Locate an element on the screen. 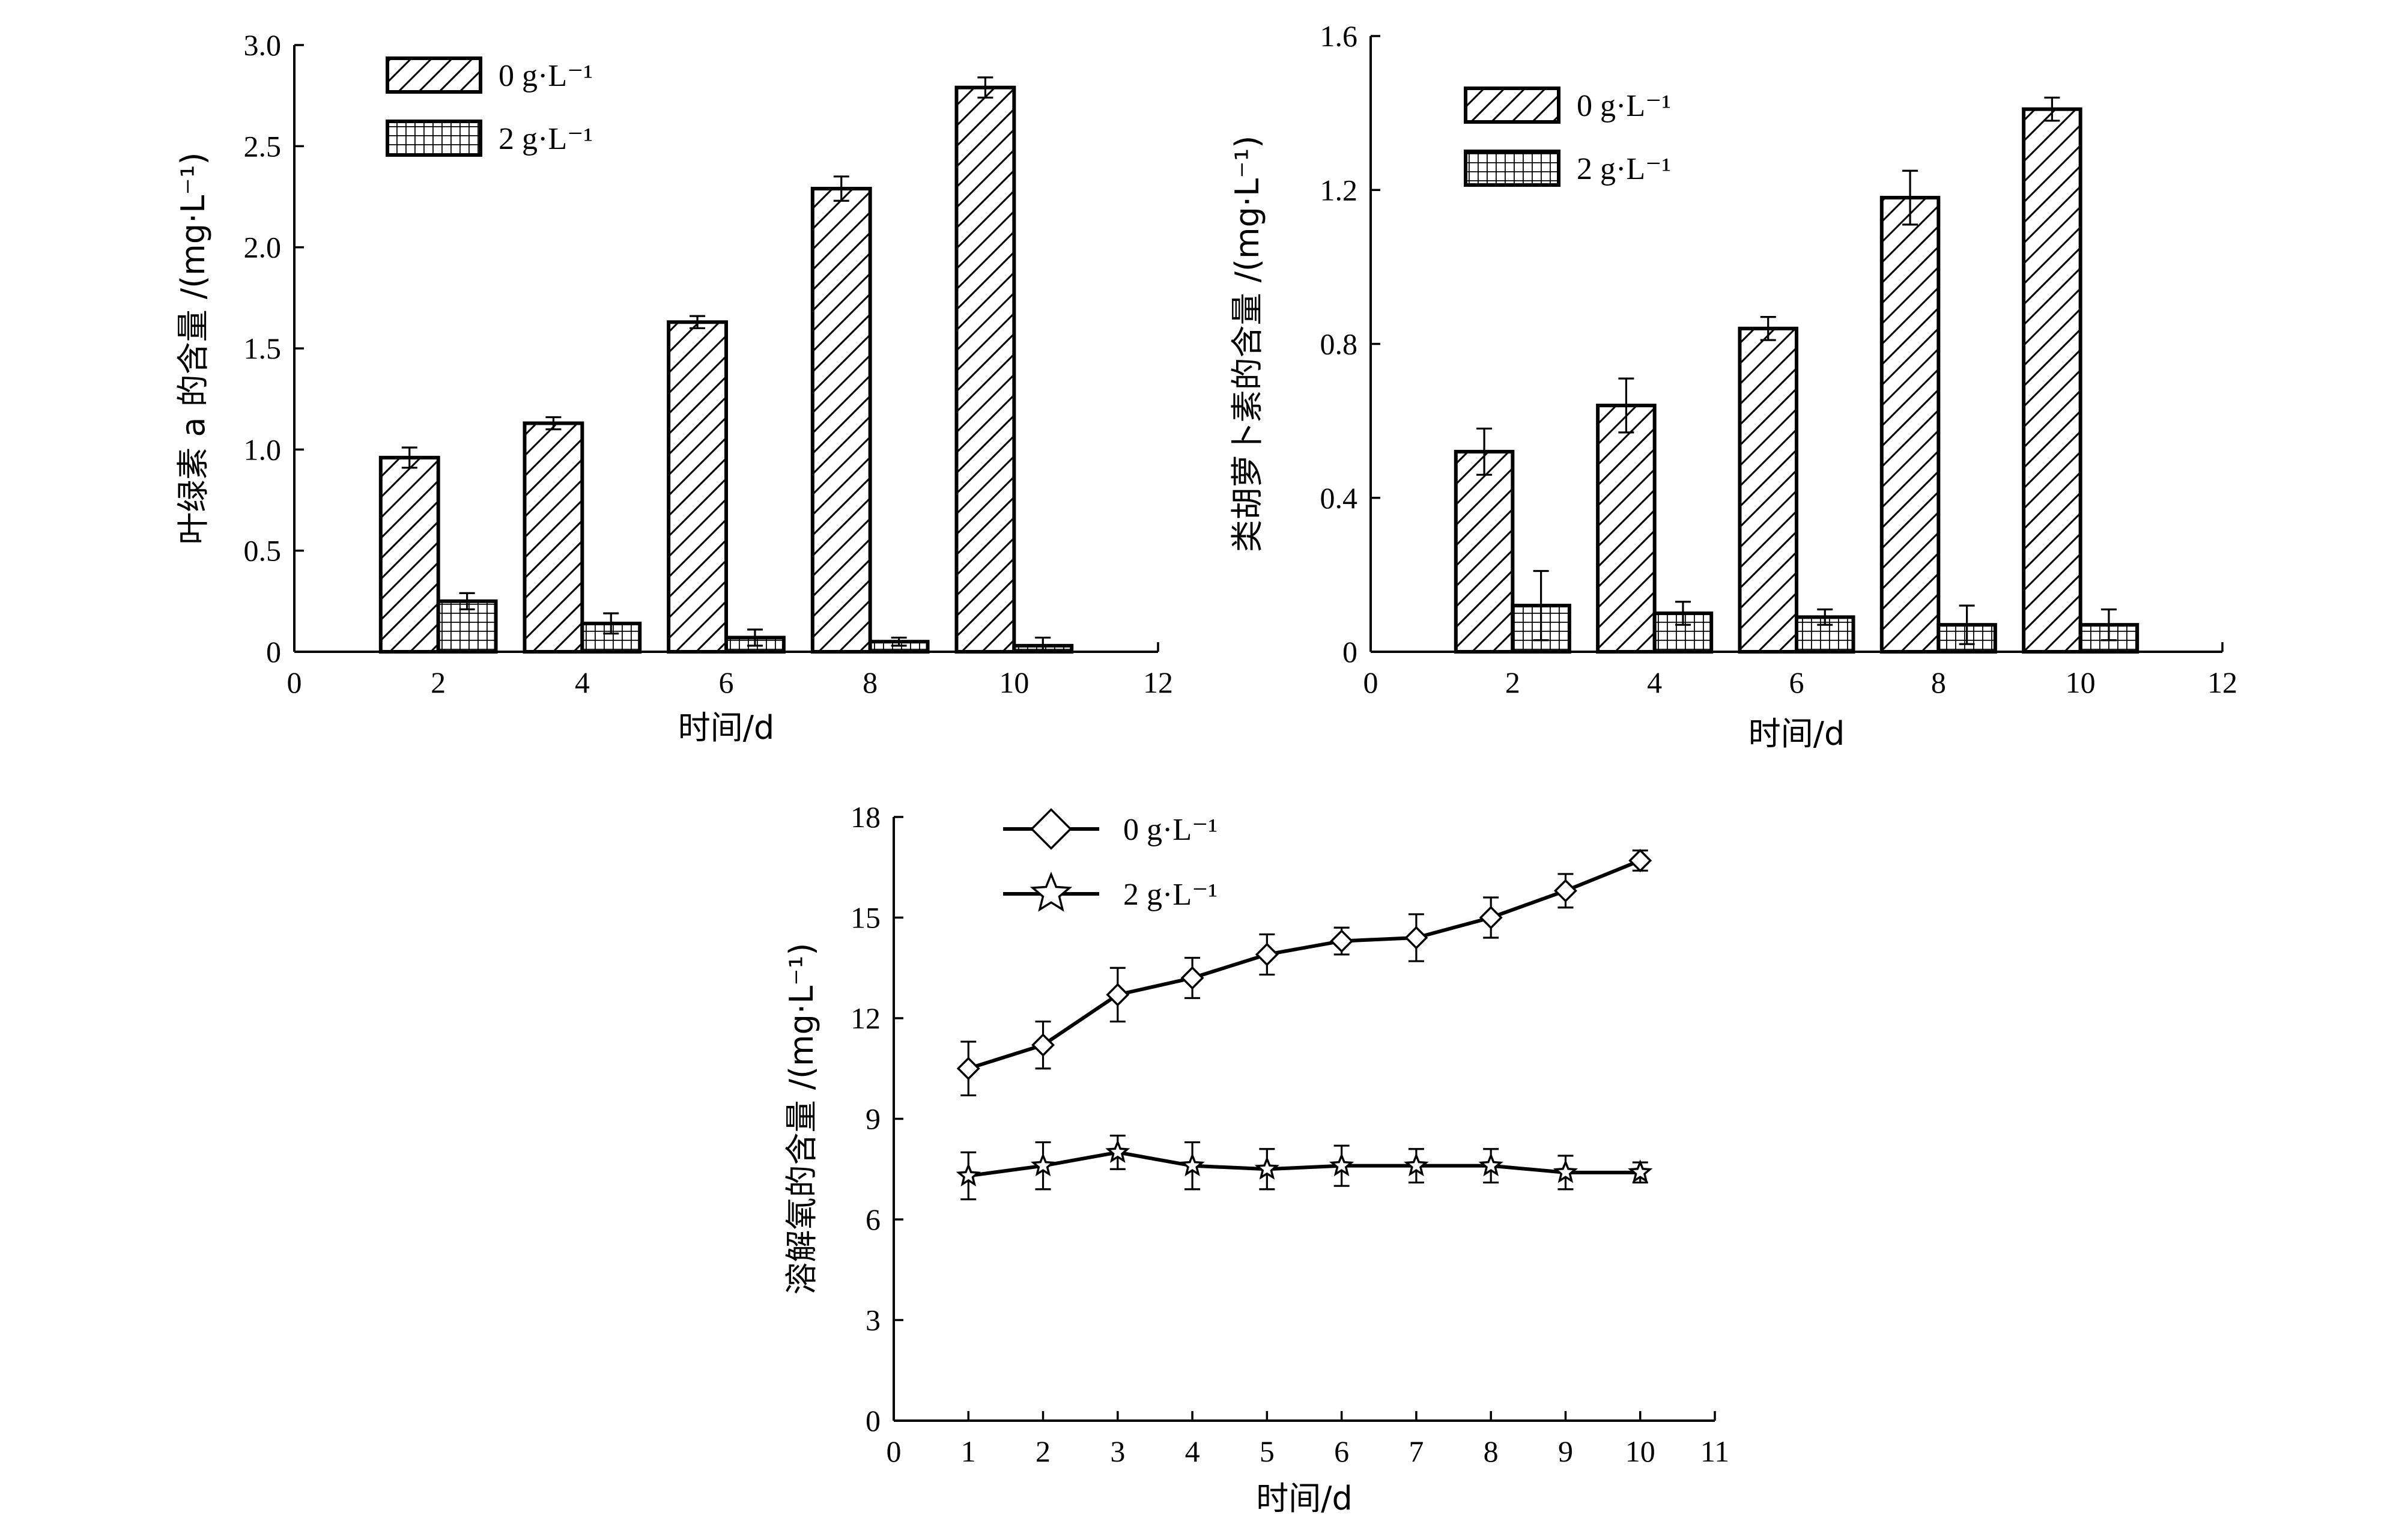  x-tick-label: 1 is located at coordinates (968, 1451).